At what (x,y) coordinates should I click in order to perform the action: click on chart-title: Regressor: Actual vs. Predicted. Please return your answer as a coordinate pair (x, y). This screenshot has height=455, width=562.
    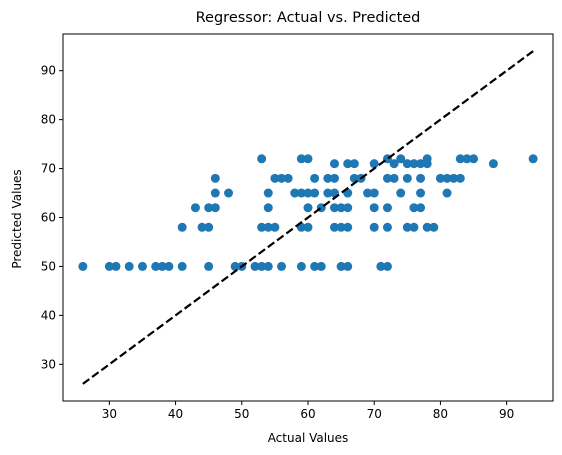
    Looking at the image, I should click on (308, 18).